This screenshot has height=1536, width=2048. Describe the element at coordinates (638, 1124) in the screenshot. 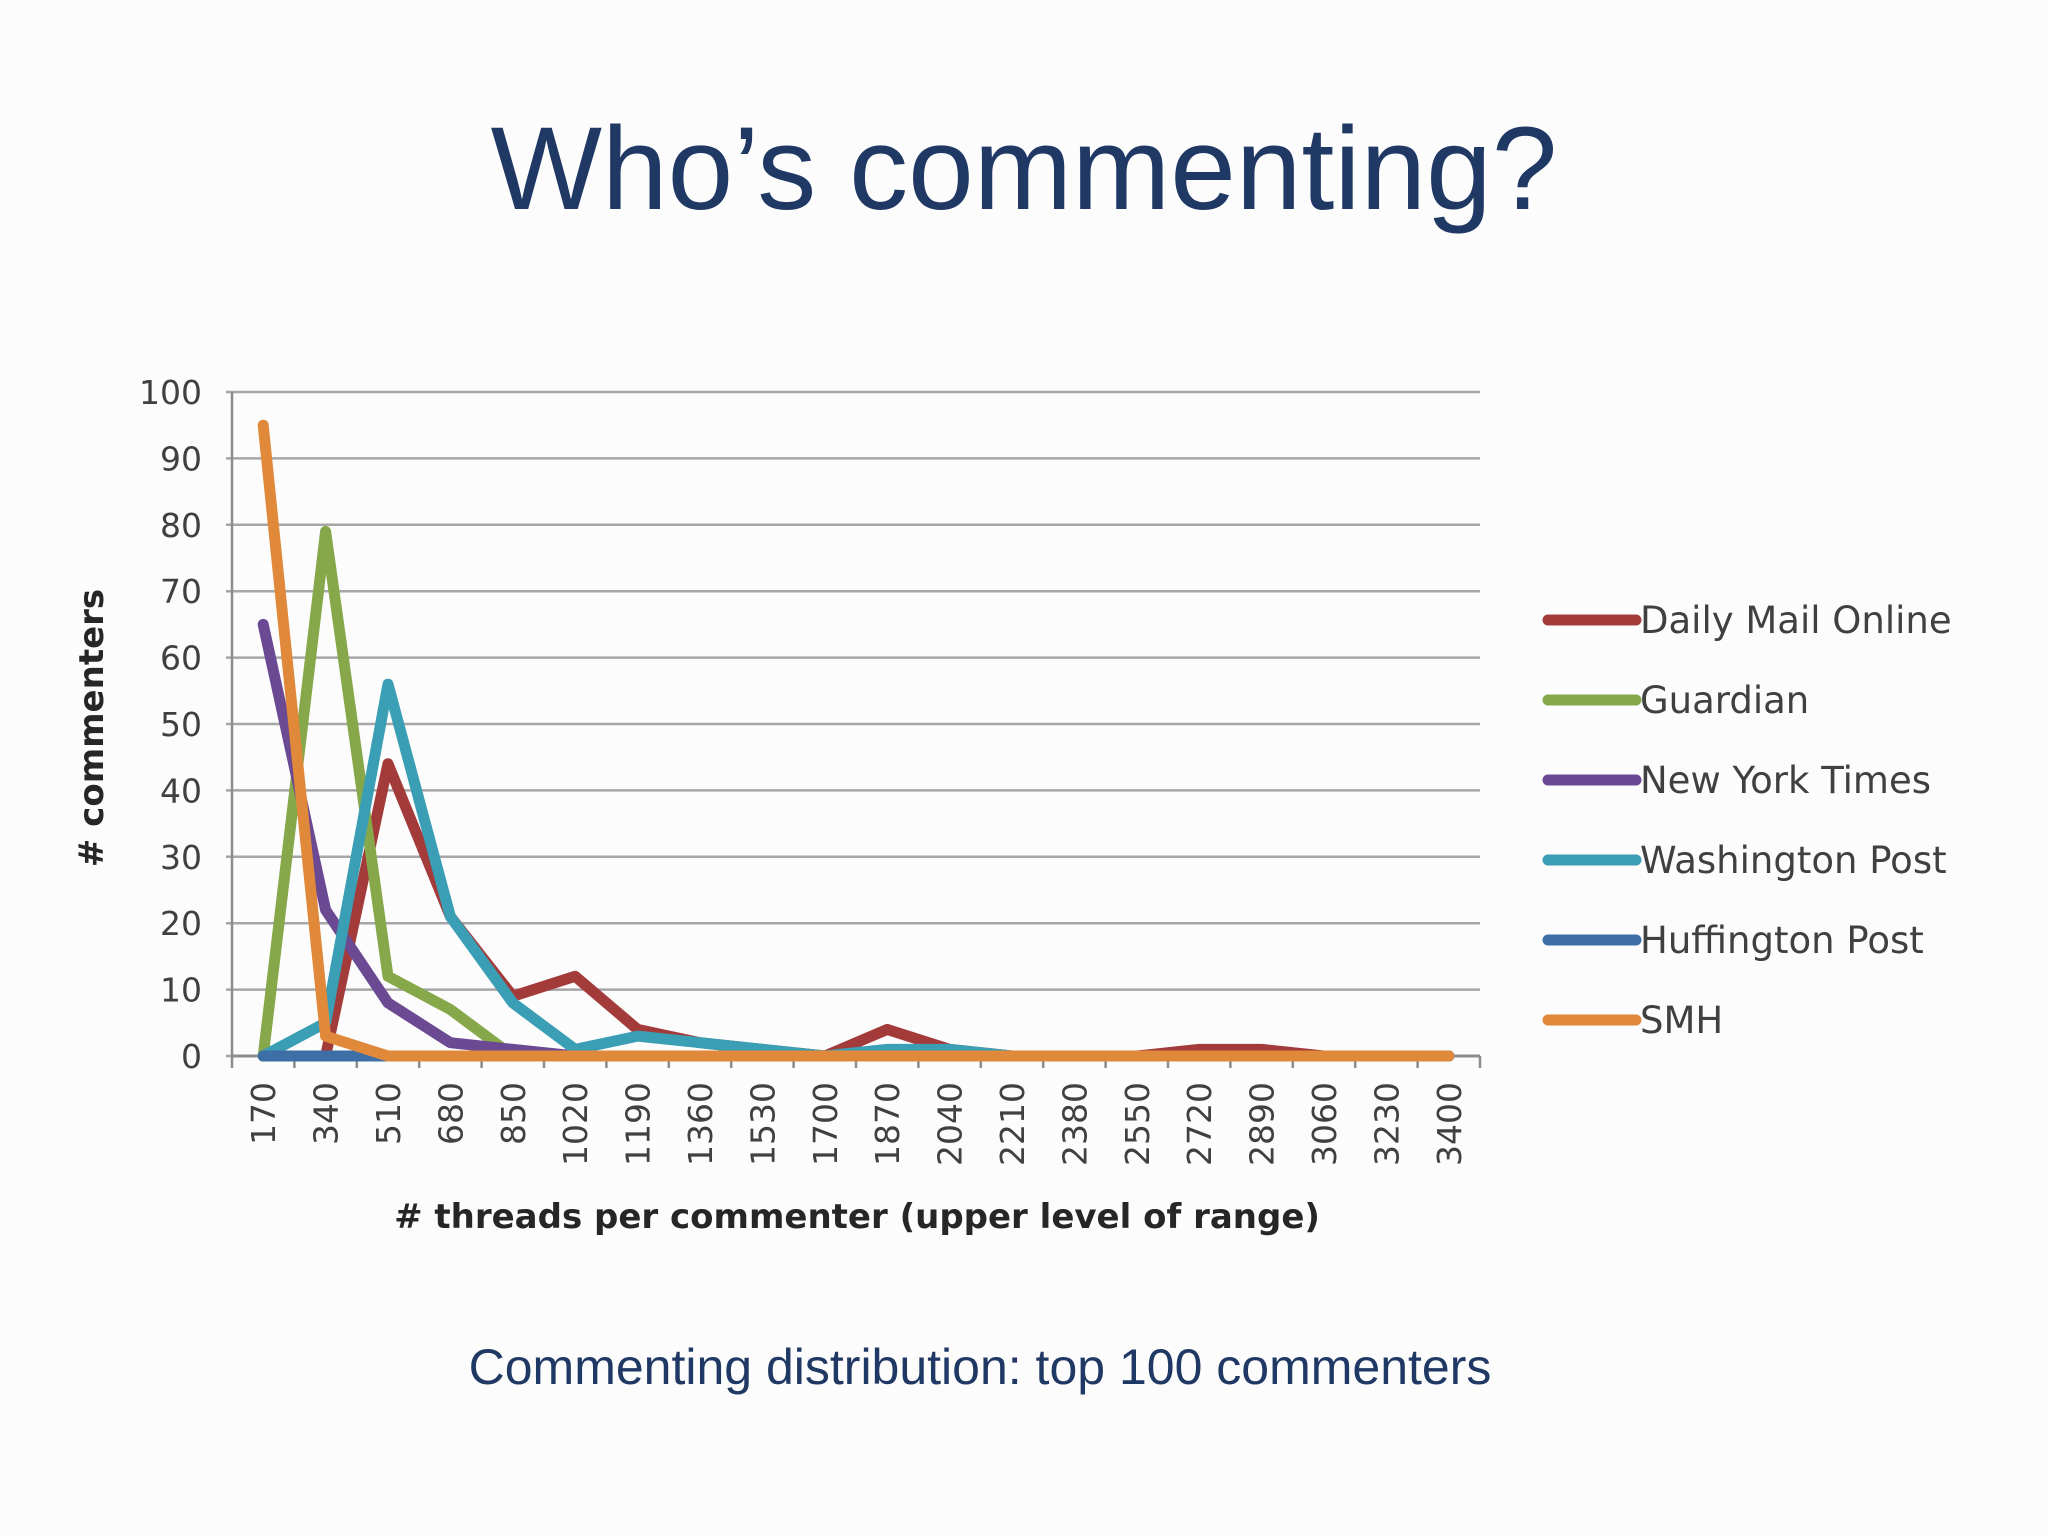

I see `x-tick-label: 1190` at that location.